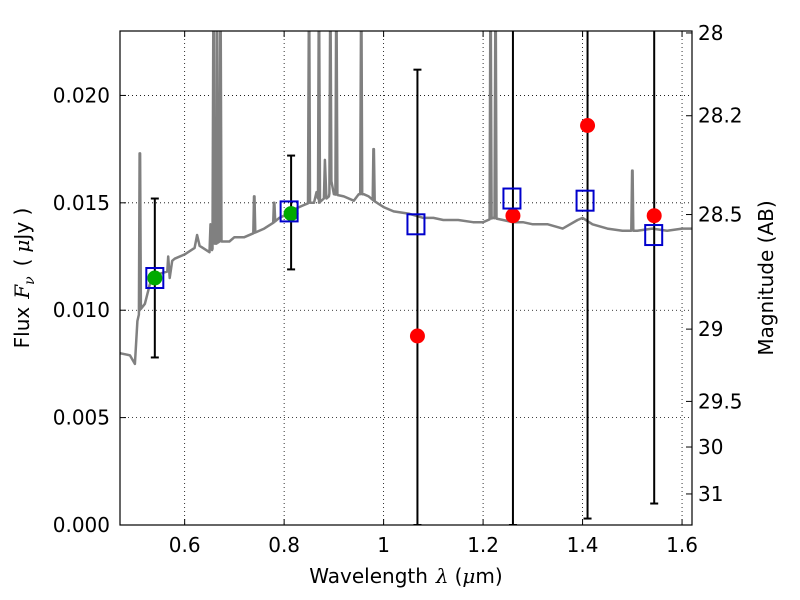 This screenshot has width=800, height=600. What do you see at coordinates (81, 525) in the screenshot?
I see `y-tick-label: 0.000` at bounding box center [81, 525].